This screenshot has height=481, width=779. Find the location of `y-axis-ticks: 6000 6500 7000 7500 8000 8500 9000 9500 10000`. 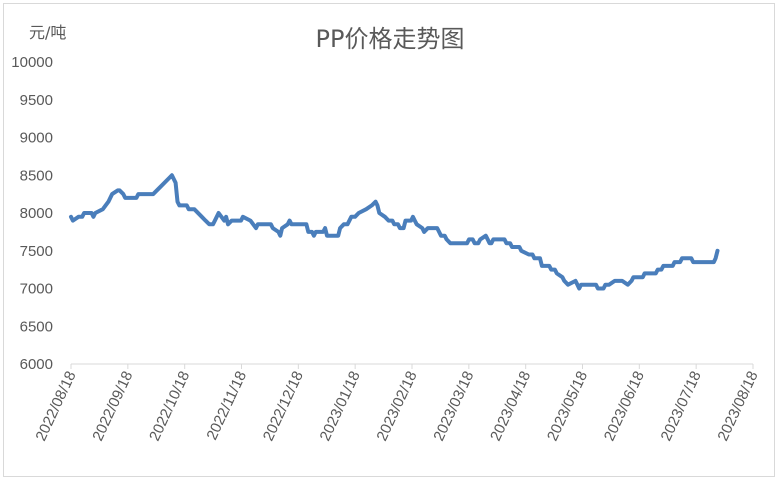

y-axis-ticks: 6000 6500 7000 7500 8000 8500 9000 9500 10000 is located at coordinates (32, 213).